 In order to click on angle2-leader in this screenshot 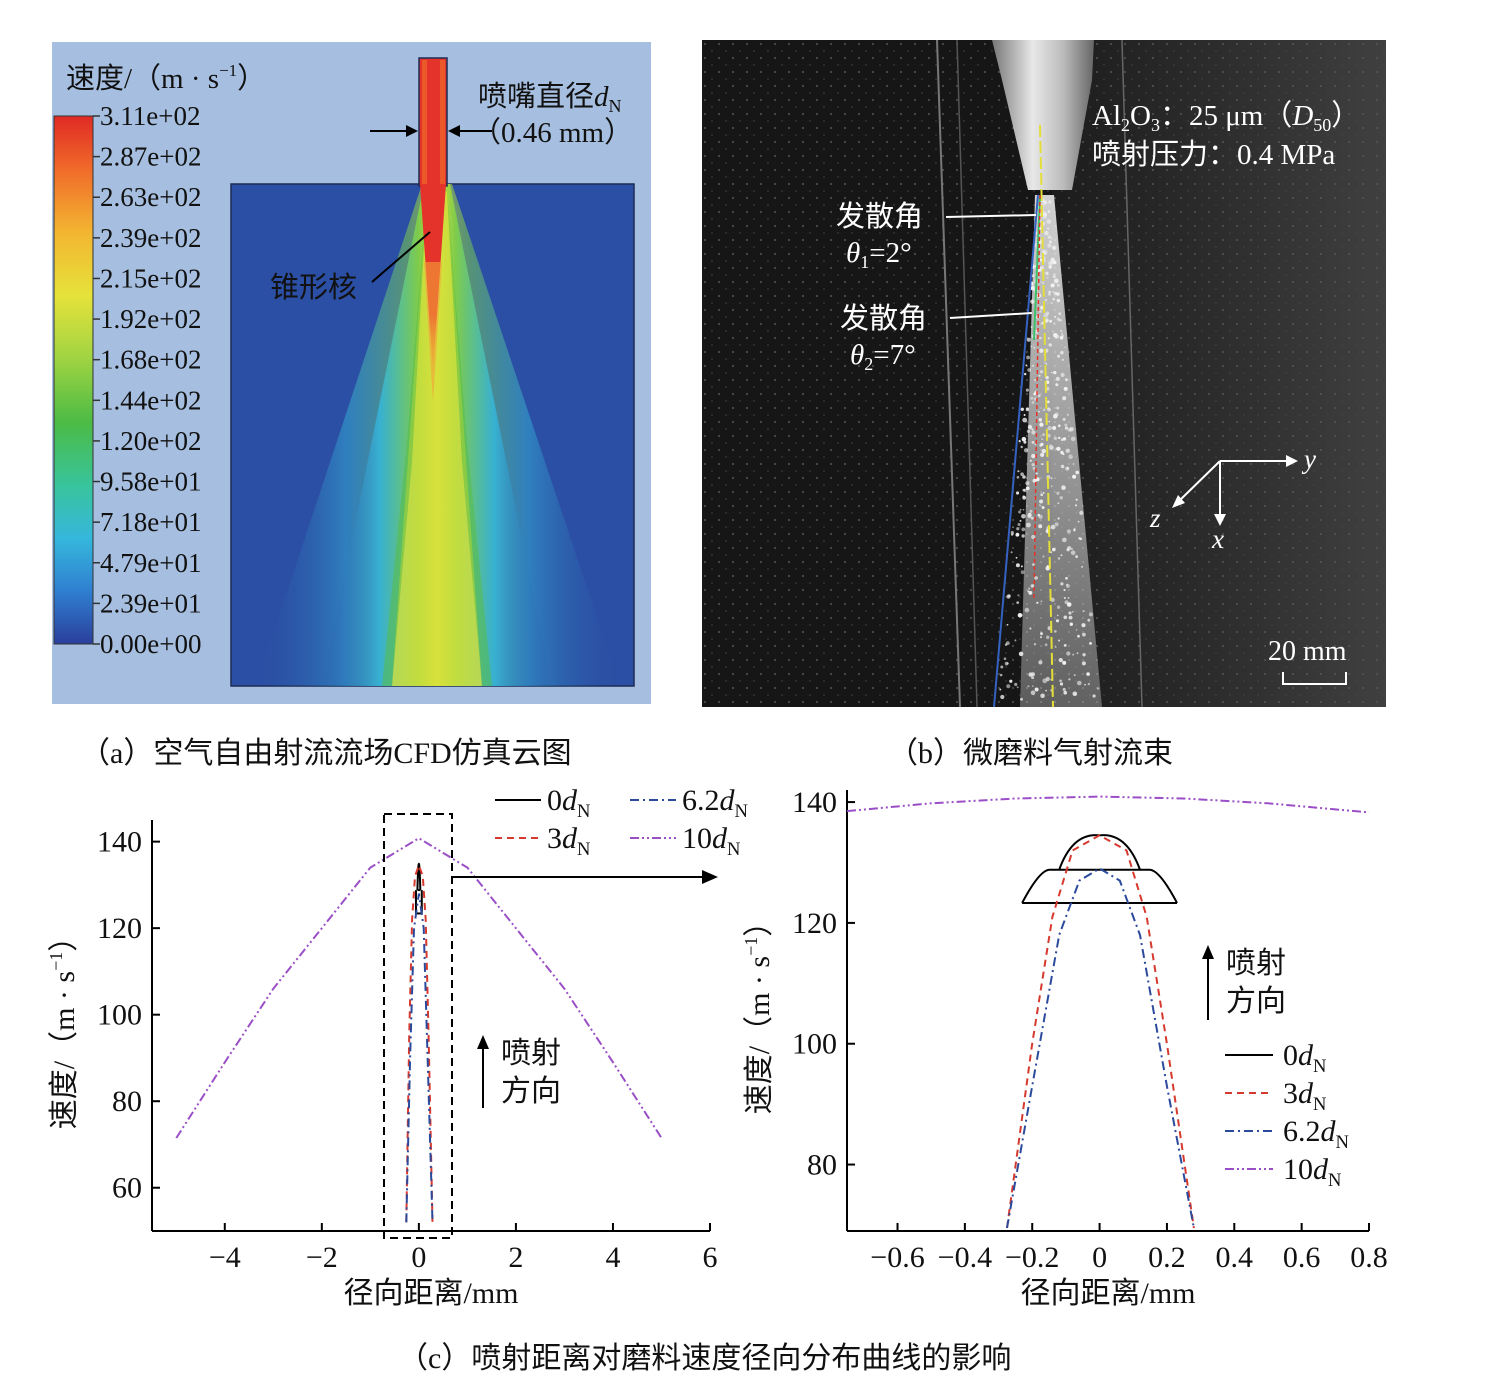, I will do `click(991, 315)`.